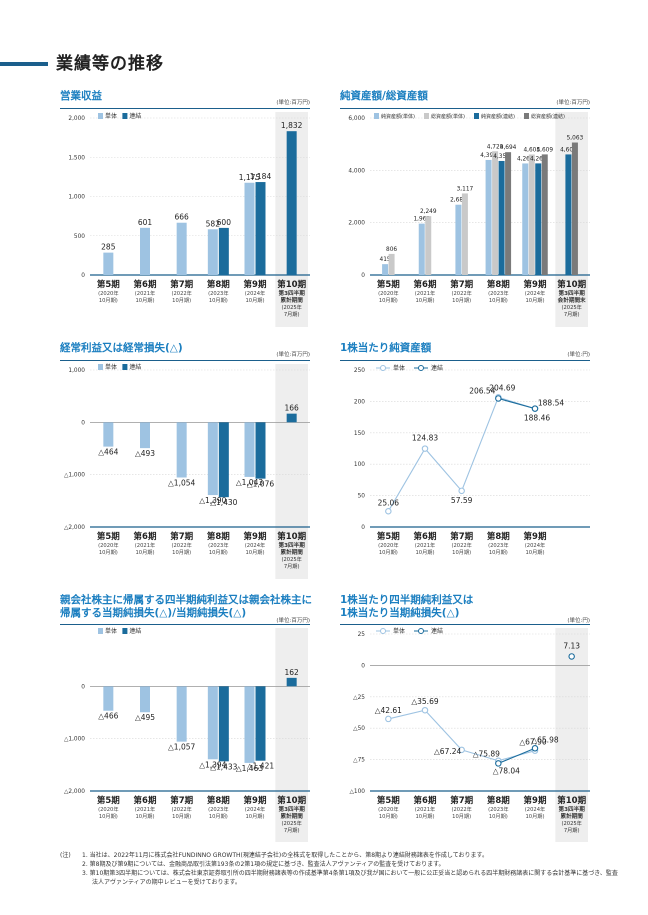 The image size is (648, 915). What do you see at coordinates (383, 368) in the screenshot?
I see `legend-marker` at bounding box center [383, 368].